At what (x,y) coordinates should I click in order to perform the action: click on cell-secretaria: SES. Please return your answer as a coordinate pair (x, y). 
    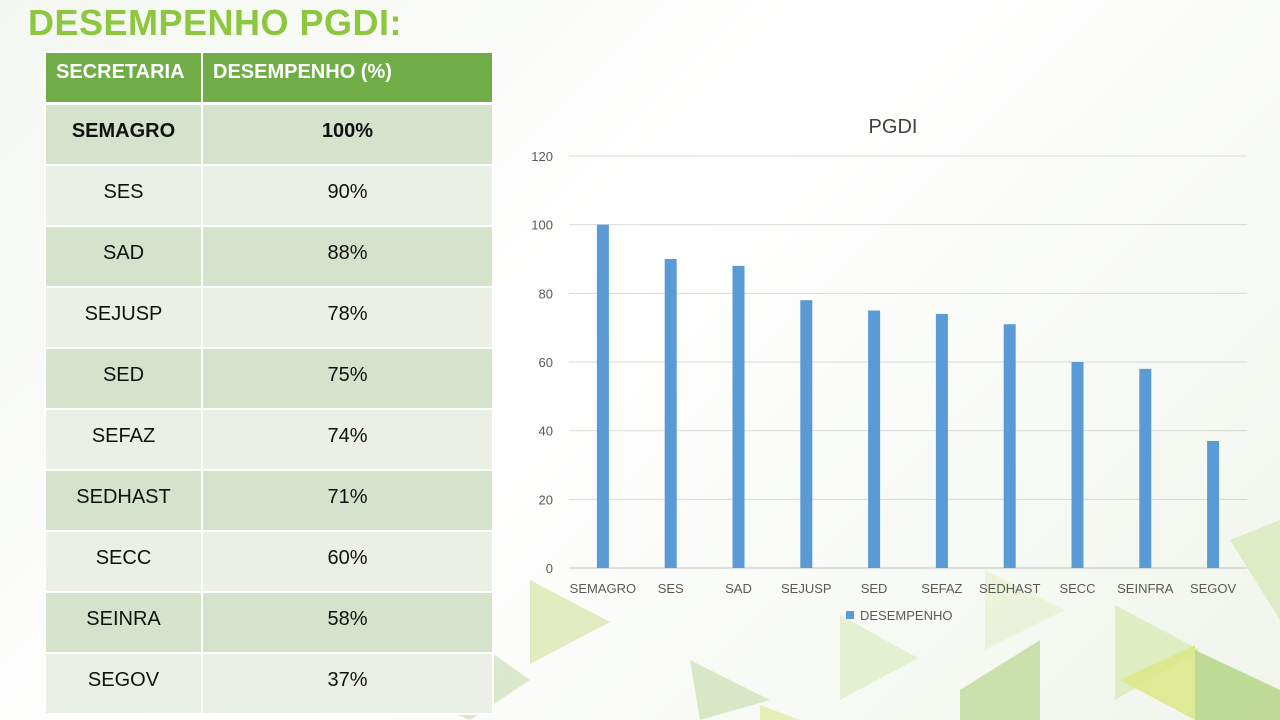
    Looking at the image, I should click on (123, 195).